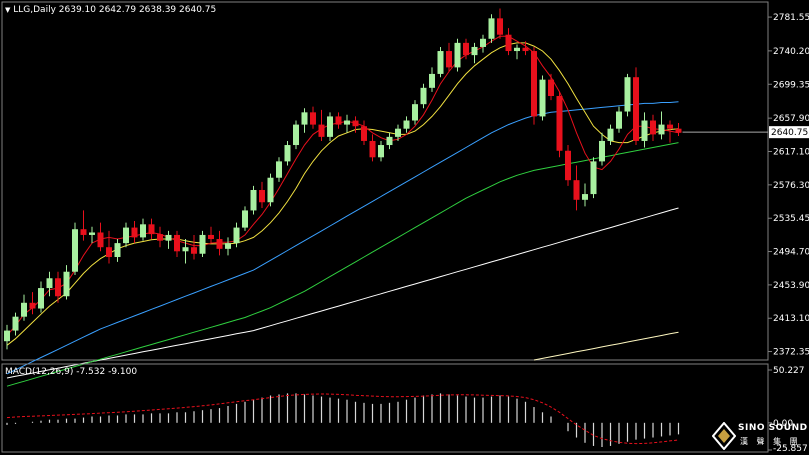  What do you see at coordinates (770, 441) in the screenshot?
I see `logo-text-cn: 漢 聲 集 團` at bounding box center [770, 441].